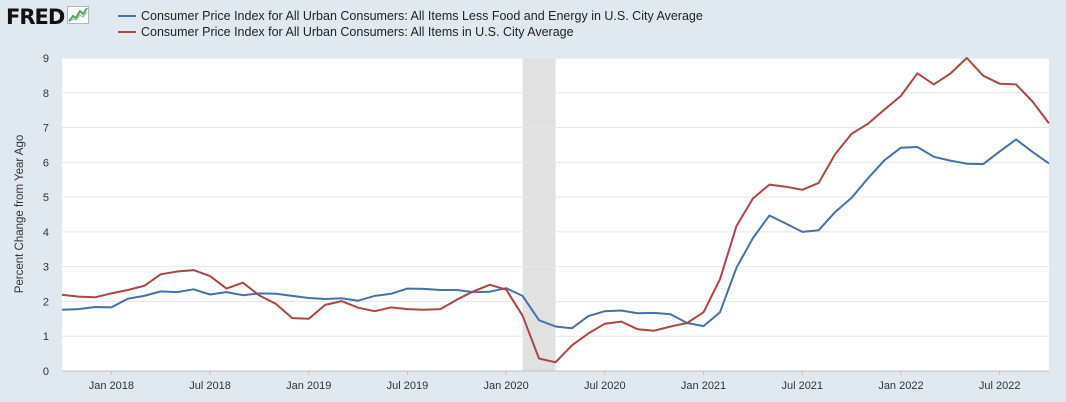  Describe the element at coordinates (900, 386) in the screenshot. I see `x-tick-label: Jan 2022` at that location.